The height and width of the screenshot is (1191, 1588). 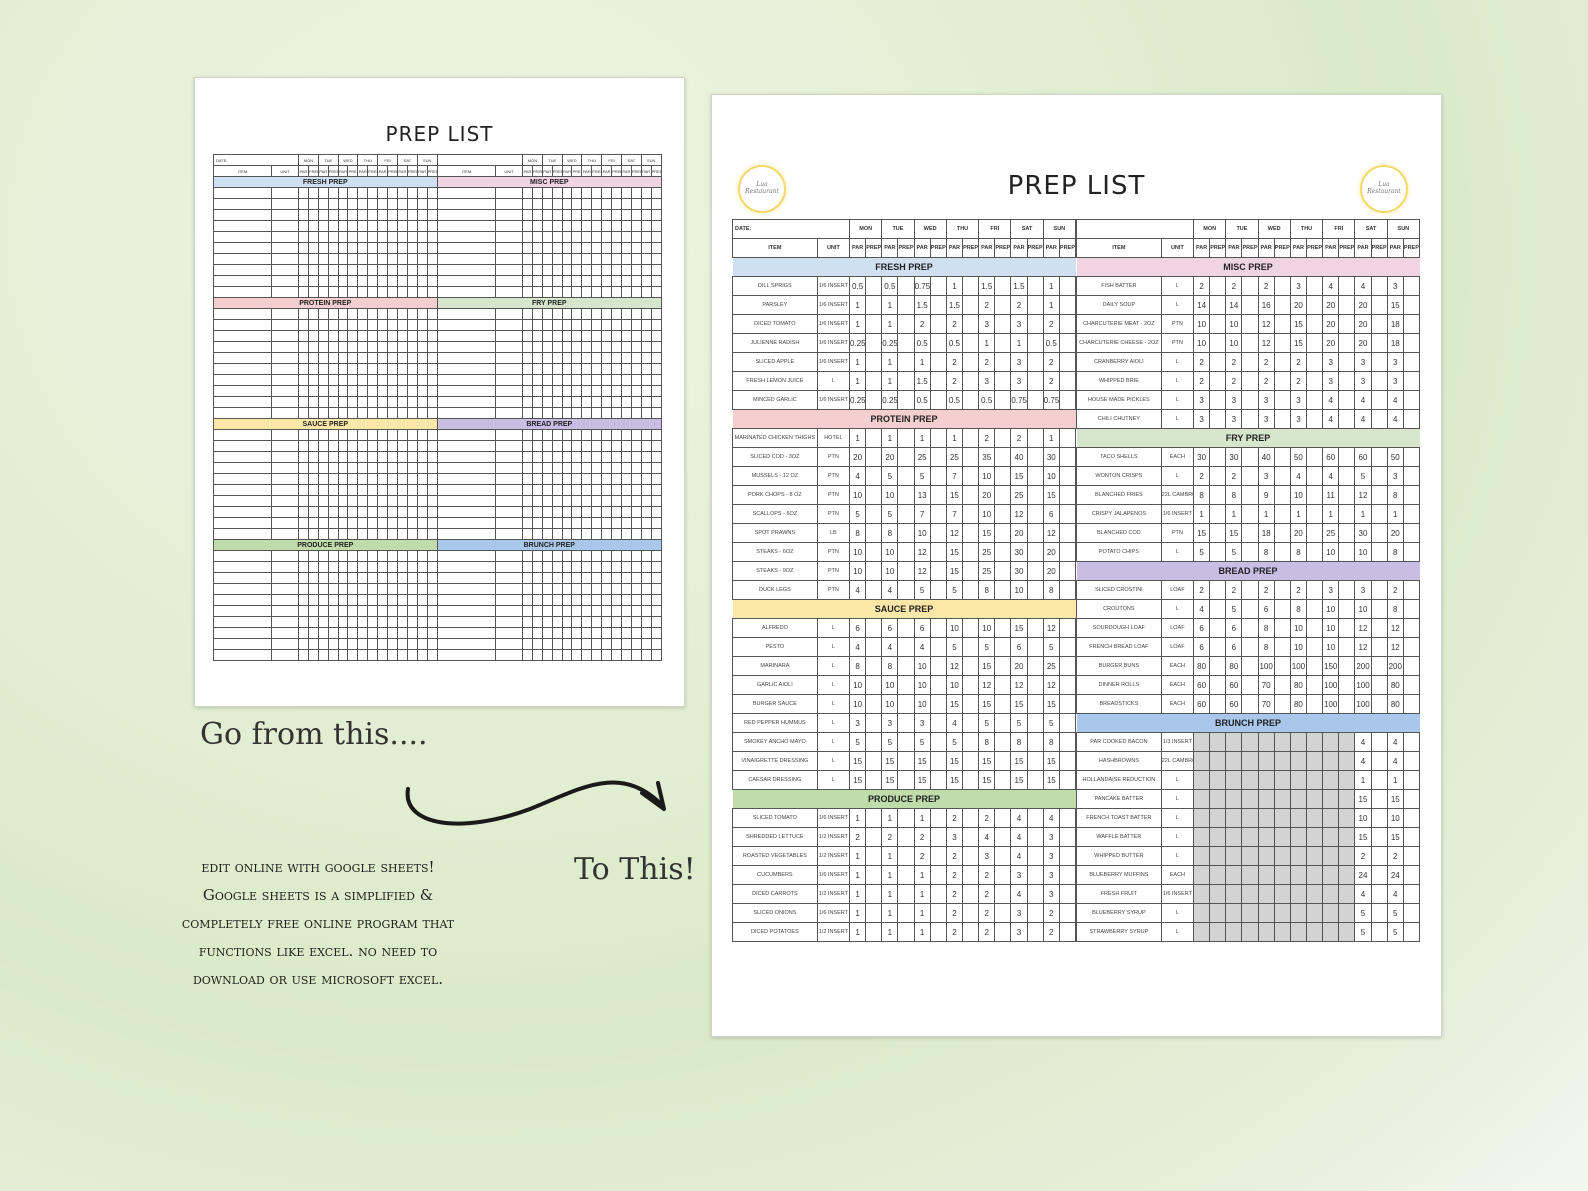 What do you see at coordinates (1051, 343) in the screenshot?
I see `par-value-cell: 0.5` at bounding box center [1051, 343].